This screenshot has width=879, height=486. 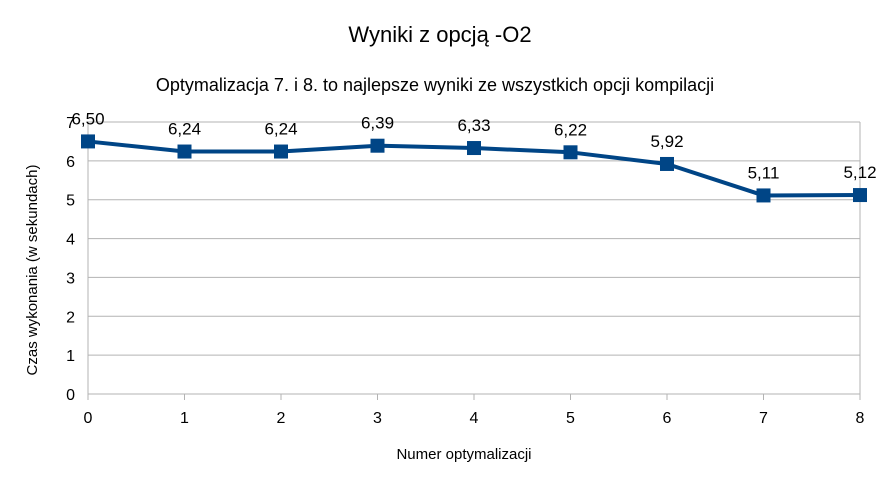 I want to click on y-tick-label: 1, so click(x=70, y=356).